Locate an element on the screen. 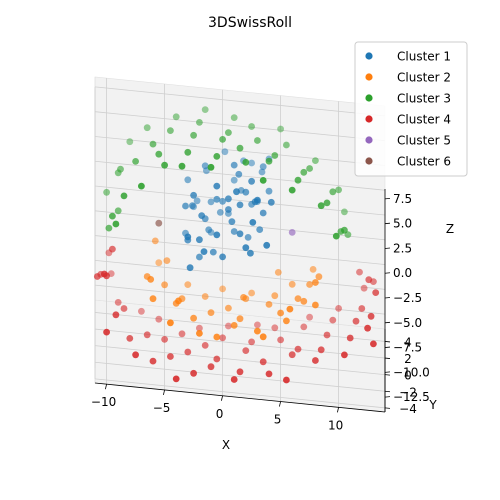 The height and width of the screenshot is (500, 500). y-tick-label: 2 is located at coordinates (408, 359).